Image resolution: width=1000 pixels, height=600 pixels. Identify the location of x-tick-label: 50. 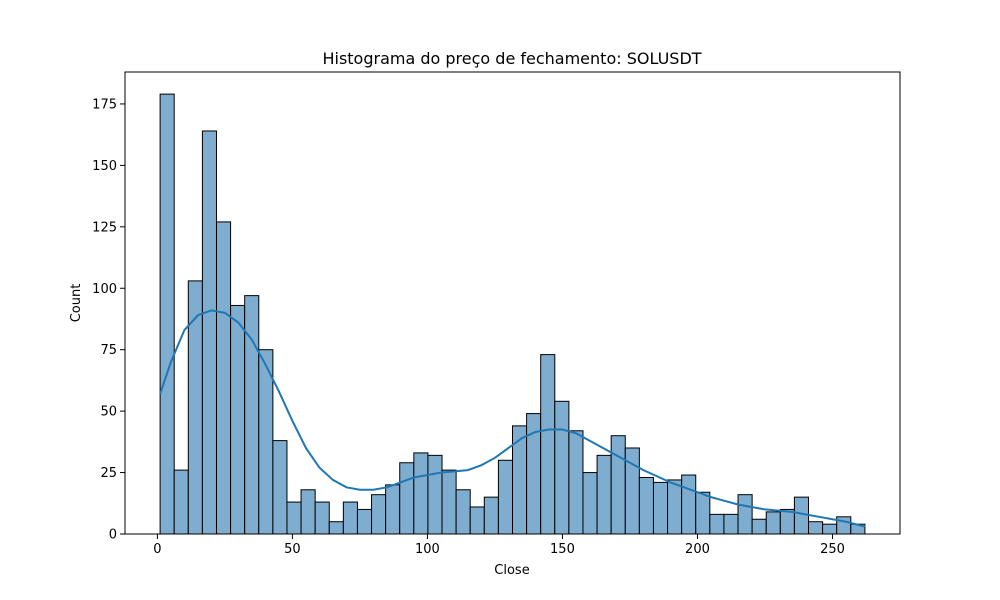
(292, 549).